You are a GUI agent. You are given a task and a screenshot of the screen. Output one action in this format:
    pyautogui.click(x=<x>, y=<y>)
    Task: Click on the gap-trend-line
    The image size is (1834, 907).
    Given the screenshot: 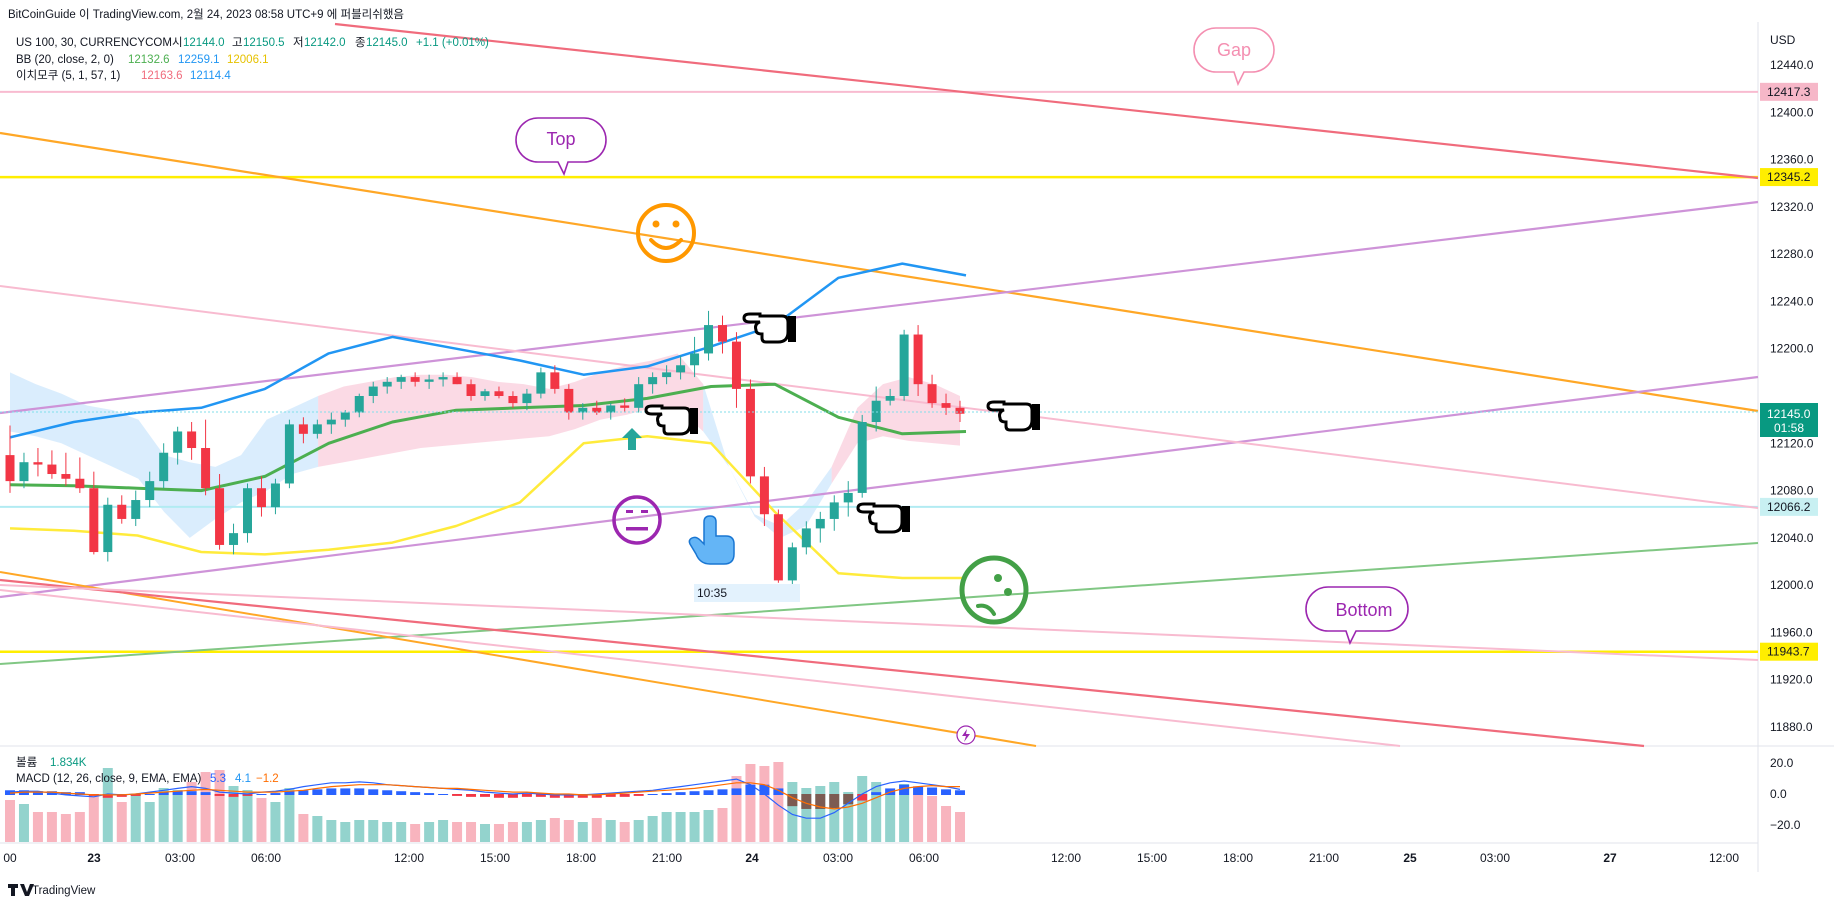 What is the action you would take?
    pyautogui.click(x=1046, y=101)
    